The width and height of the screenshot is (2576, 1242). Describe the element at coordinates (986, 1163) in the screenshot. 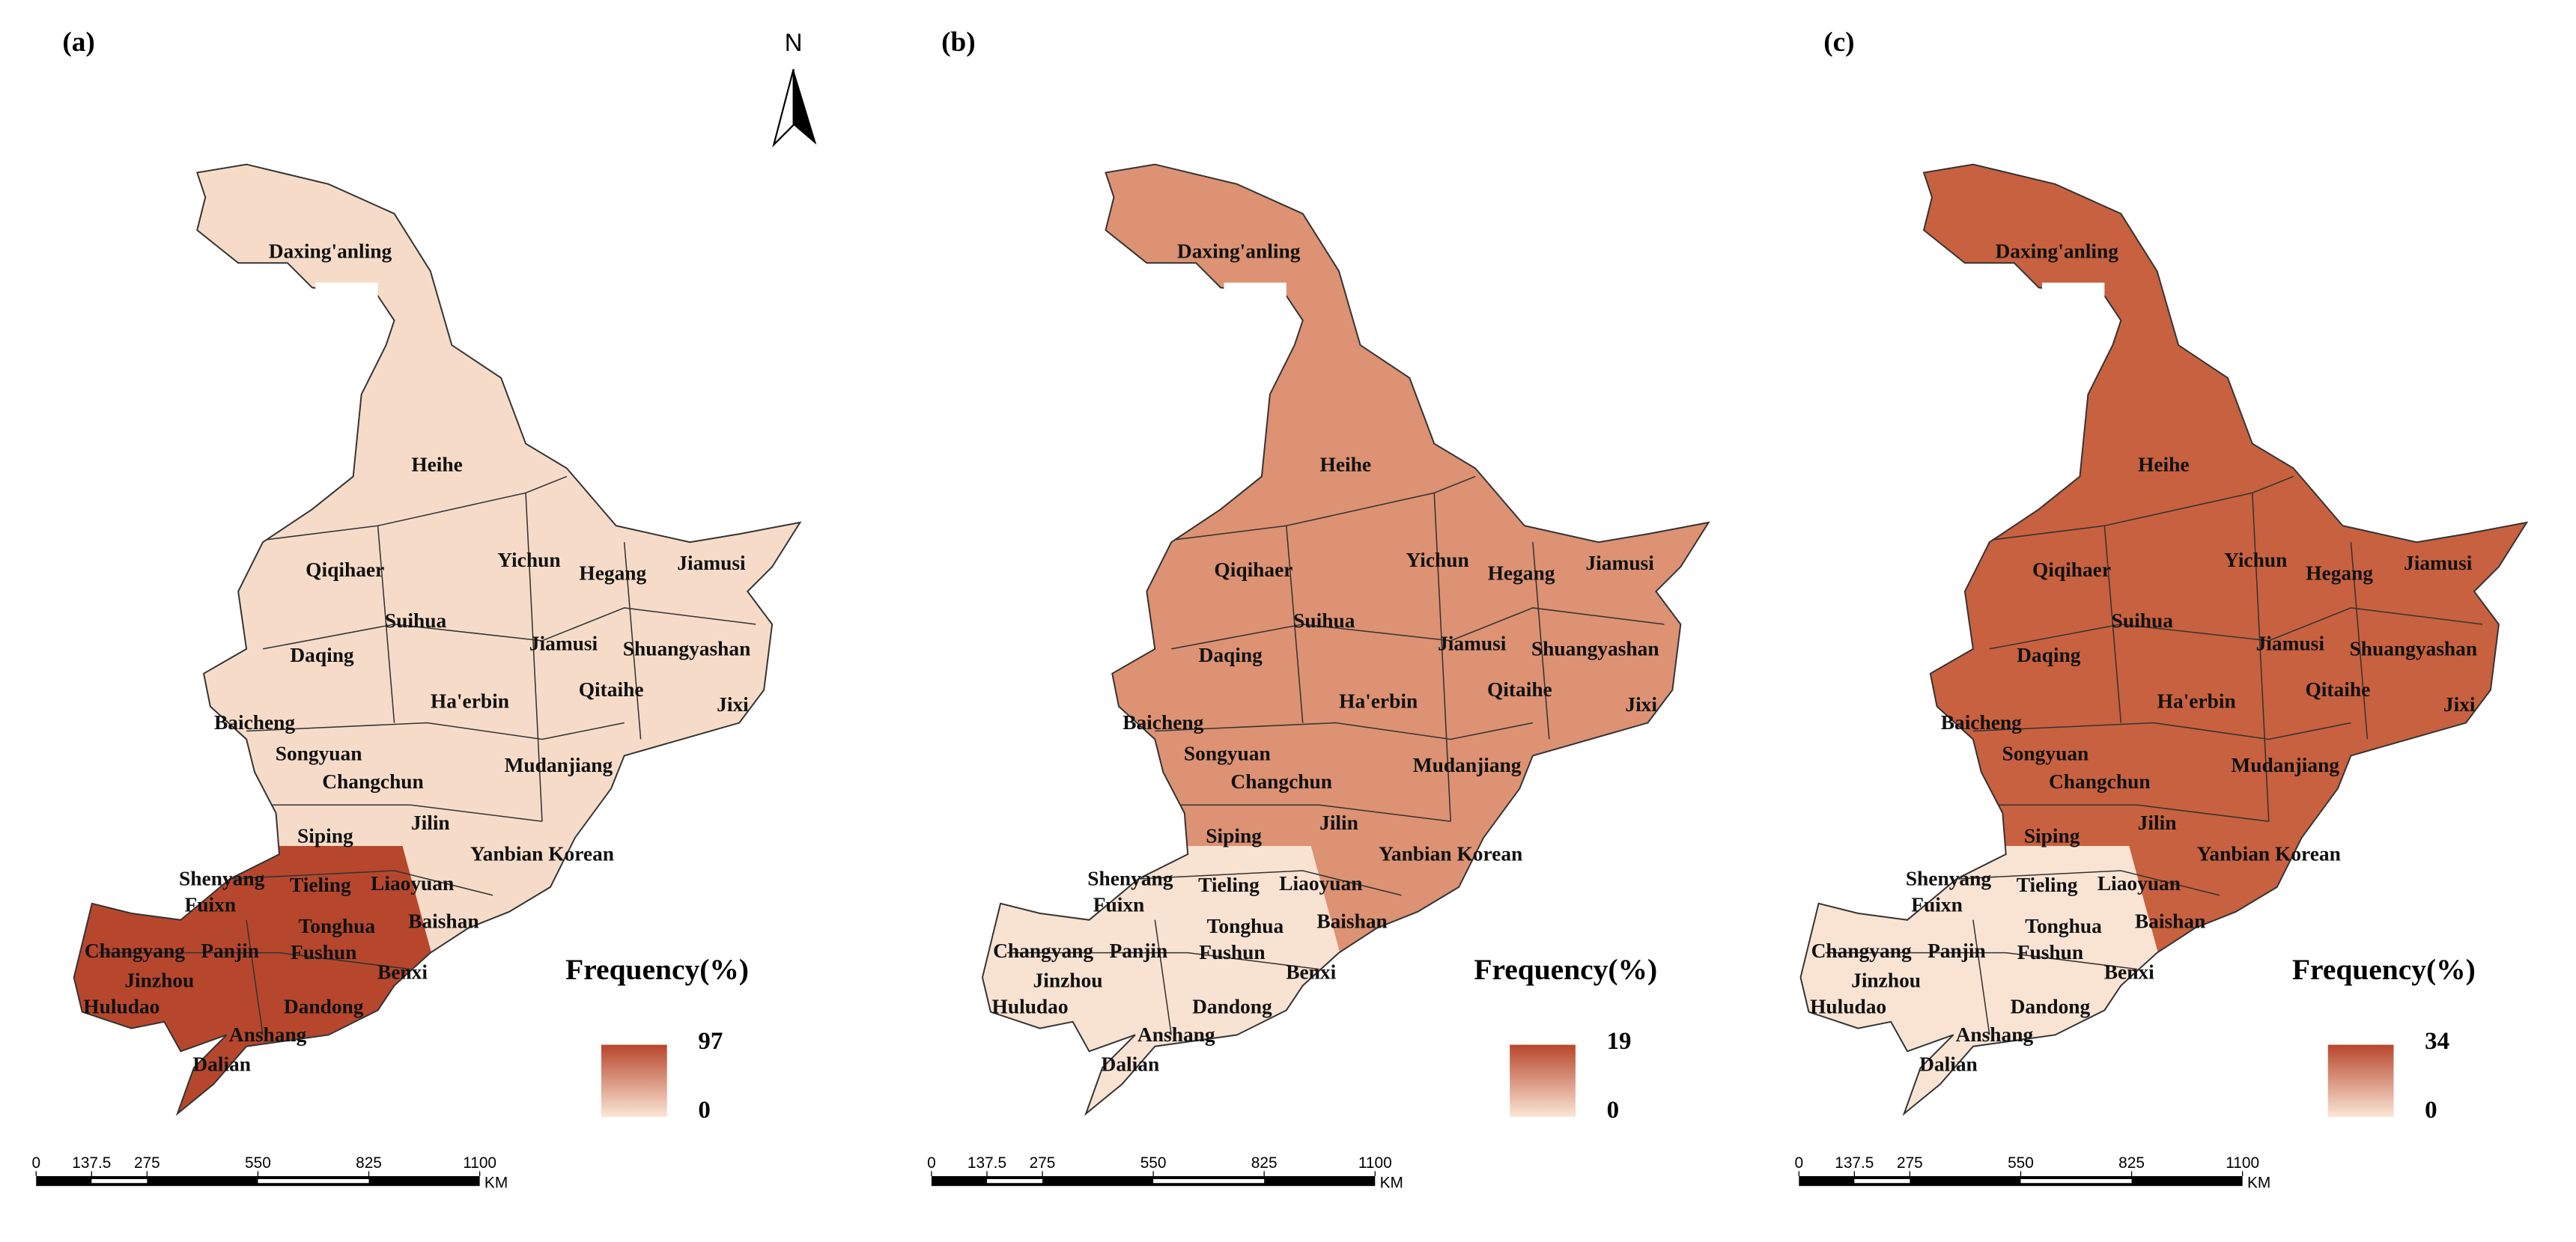

I see `scale-tick-label: 137.5` at that location.